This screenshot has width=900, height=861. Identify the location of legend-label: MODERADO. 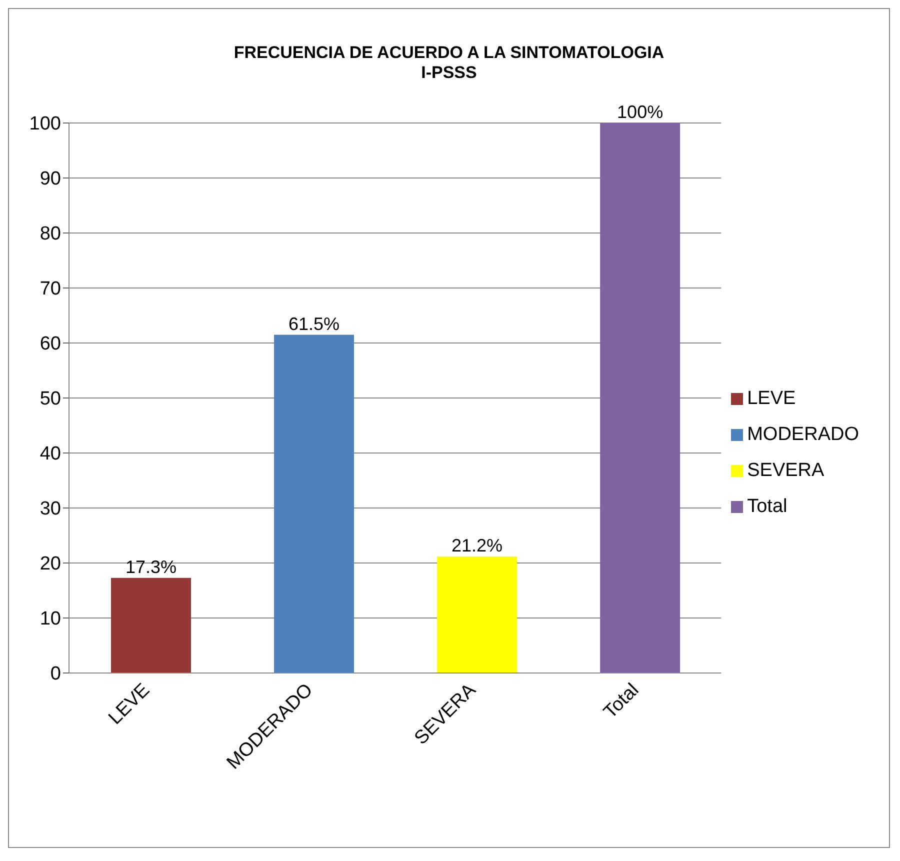
(803, 434).